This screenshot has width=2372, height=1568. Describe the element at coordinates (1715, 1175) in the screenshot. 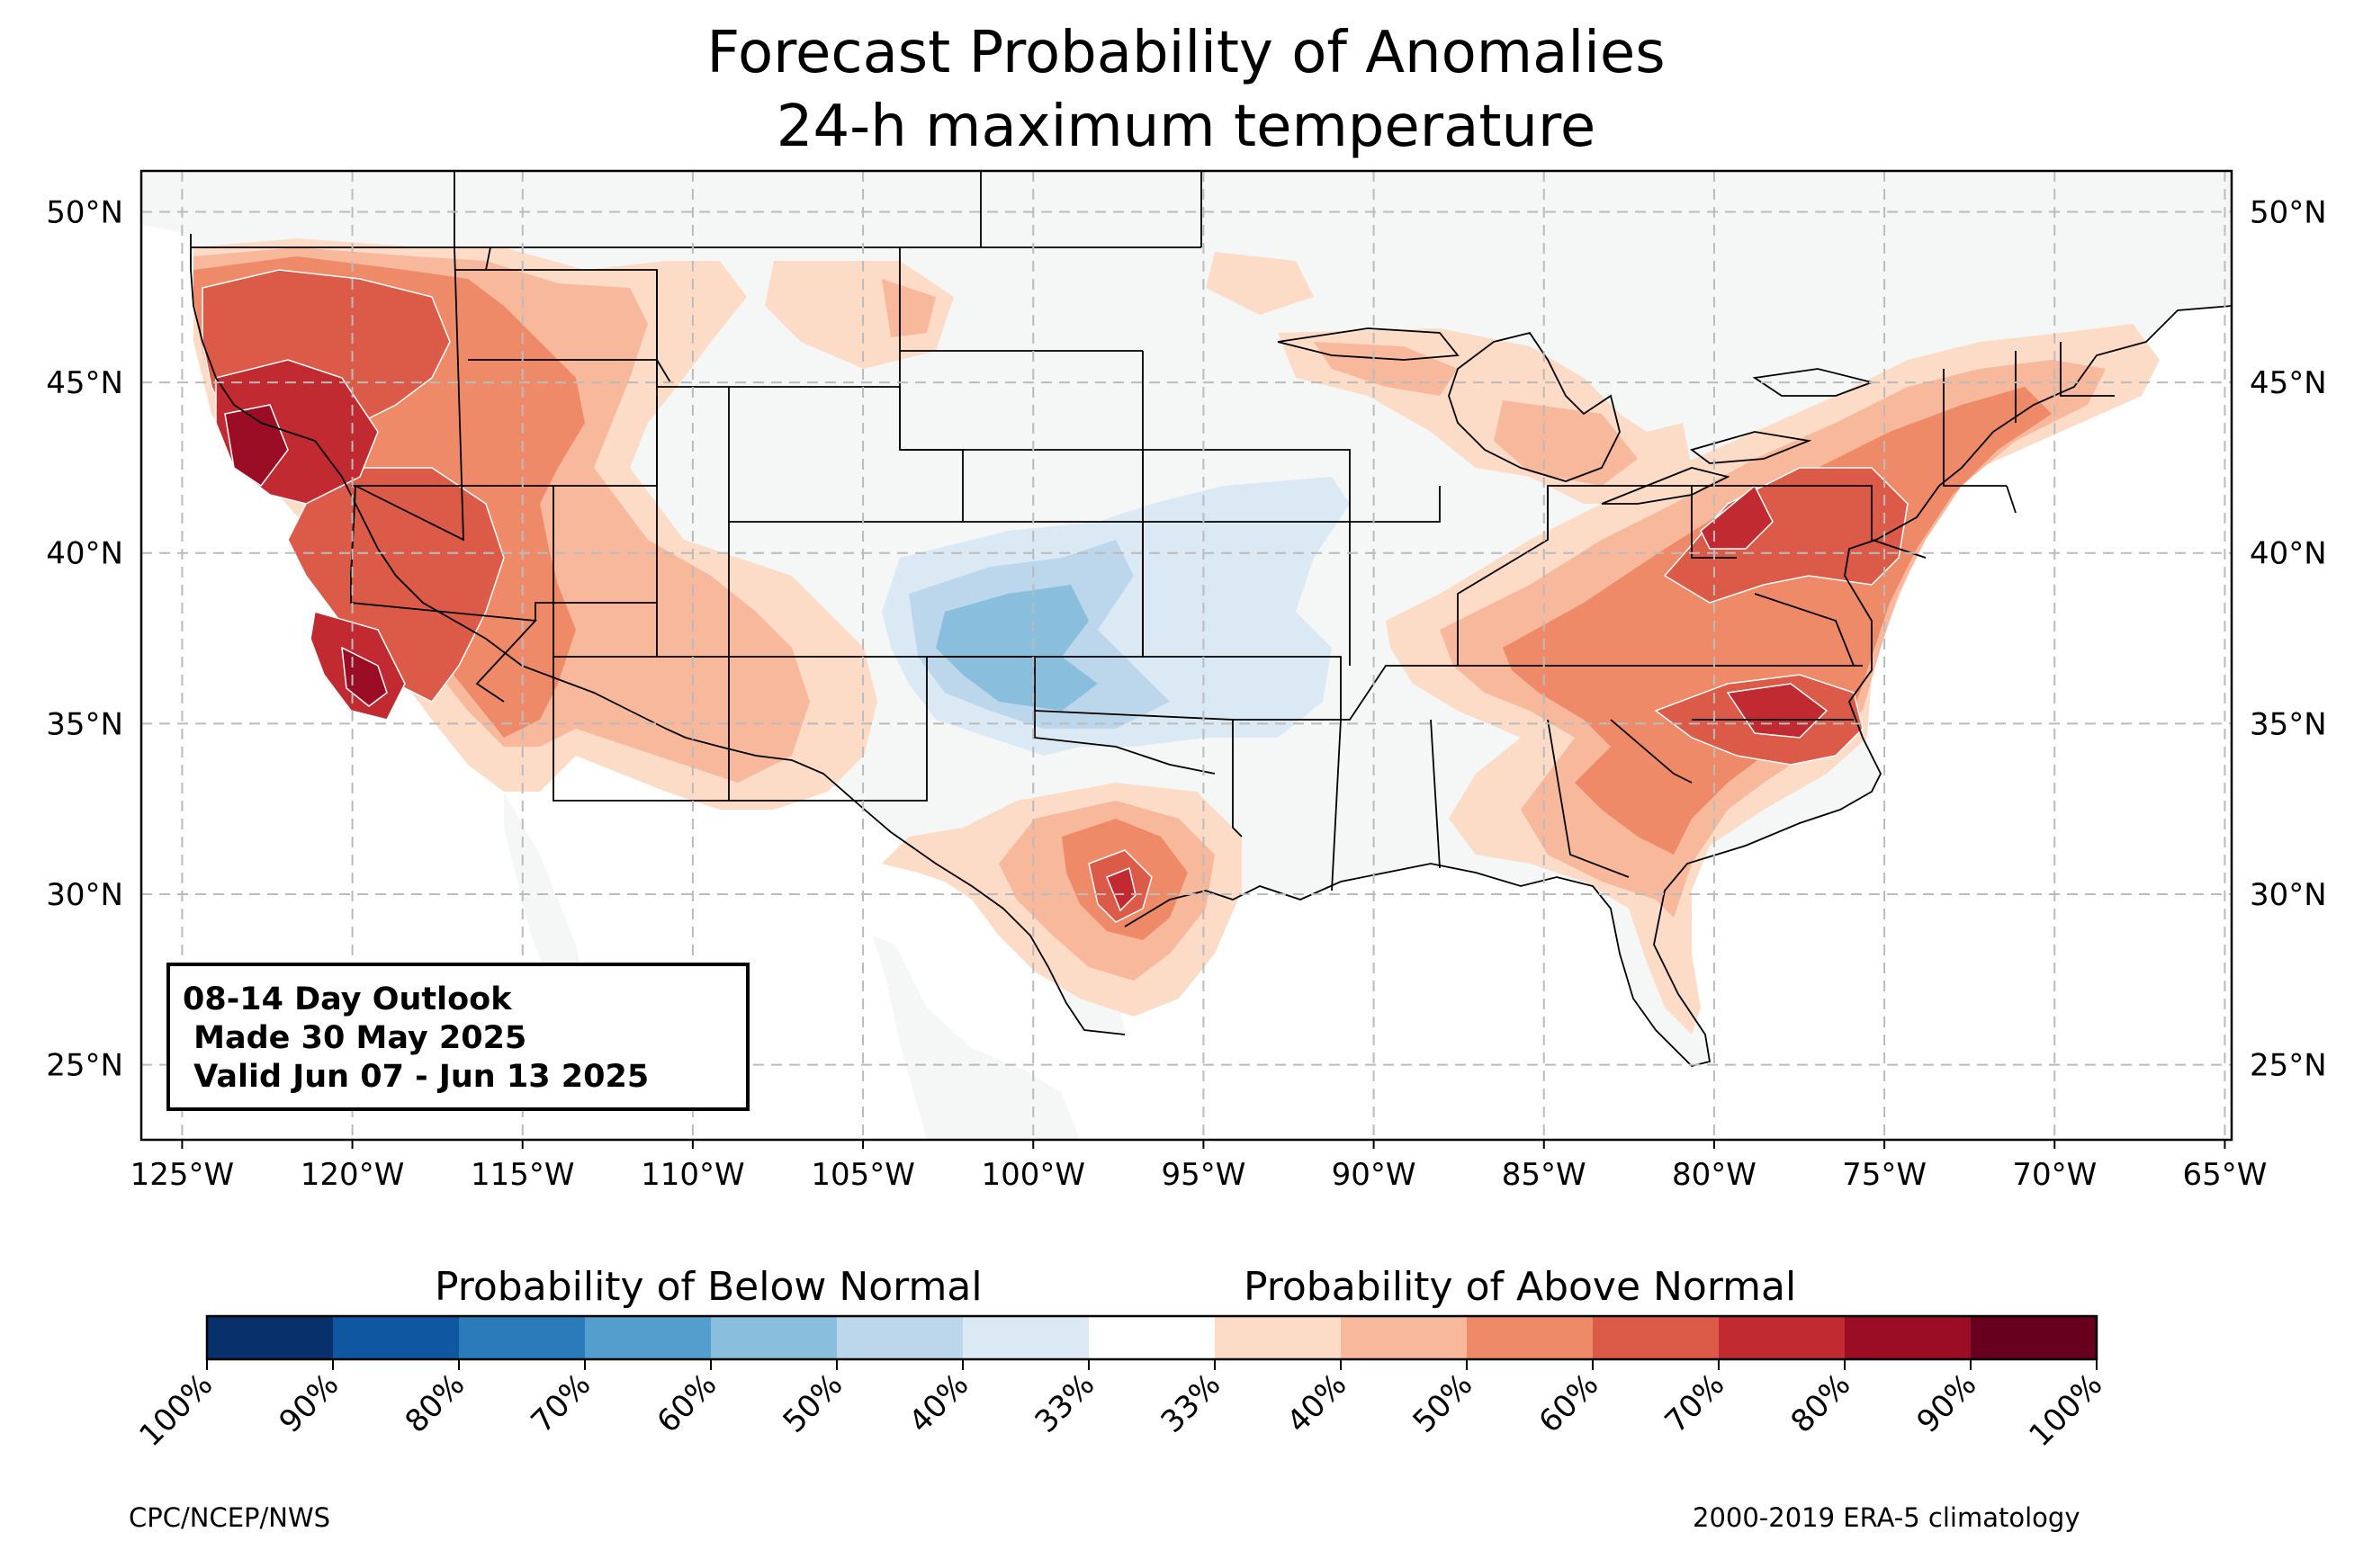

I see `longitude-label: 80°W` at that location.